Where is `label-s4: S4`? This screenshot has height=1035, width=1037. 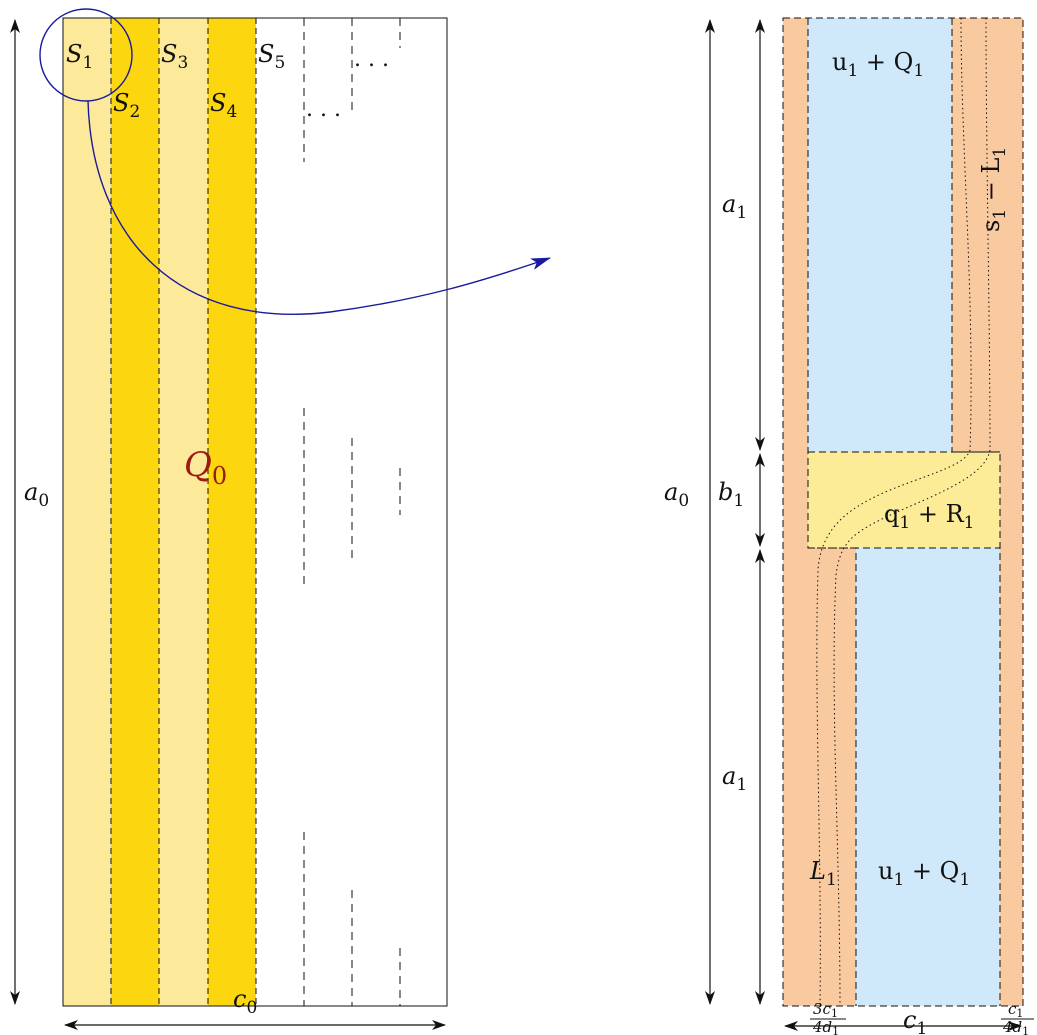 label-s4: S4 is located at coordinates (223, 105).